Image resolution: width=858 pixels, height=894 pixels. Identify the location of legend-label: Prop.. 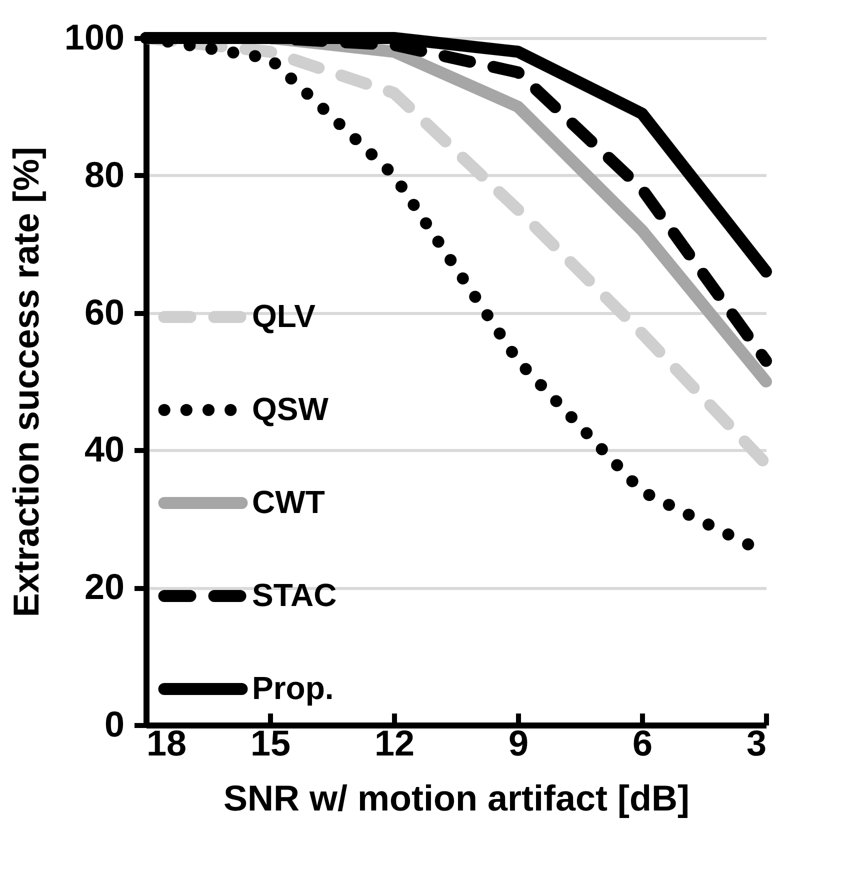
(293, 688).